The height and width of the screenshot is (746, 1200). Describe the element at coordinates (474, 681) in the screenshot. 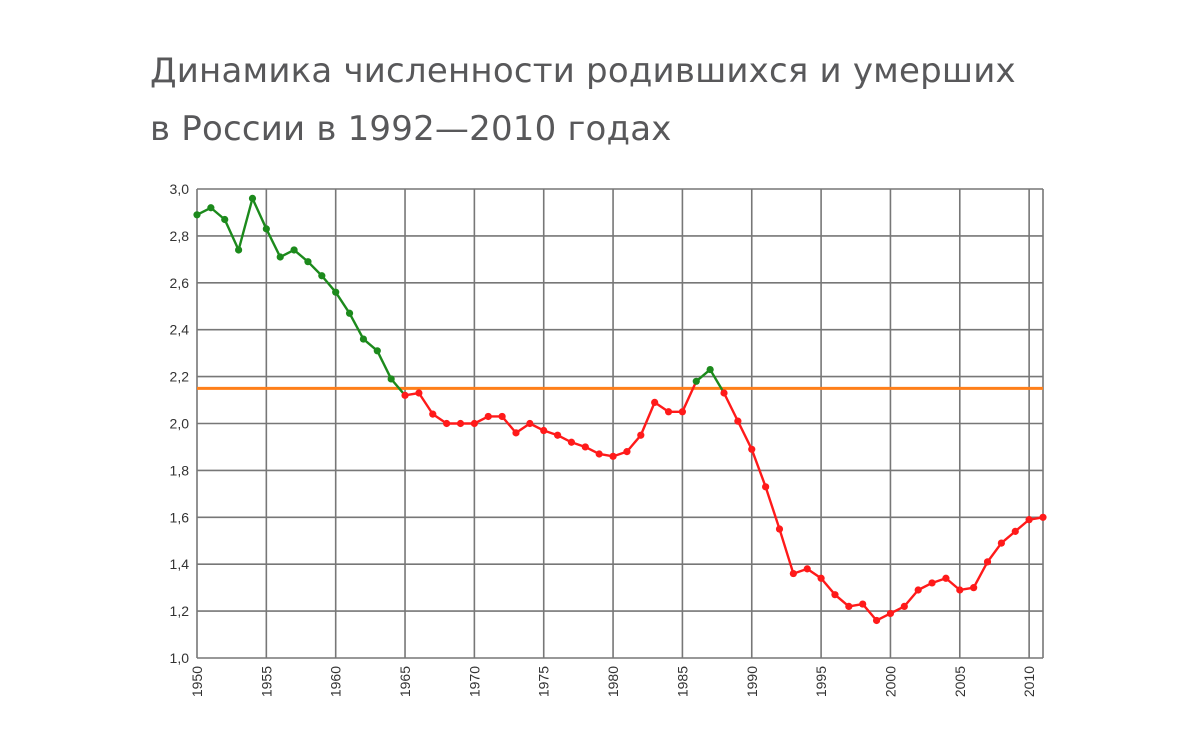

I see `x-tick-label: 1970` at that location.